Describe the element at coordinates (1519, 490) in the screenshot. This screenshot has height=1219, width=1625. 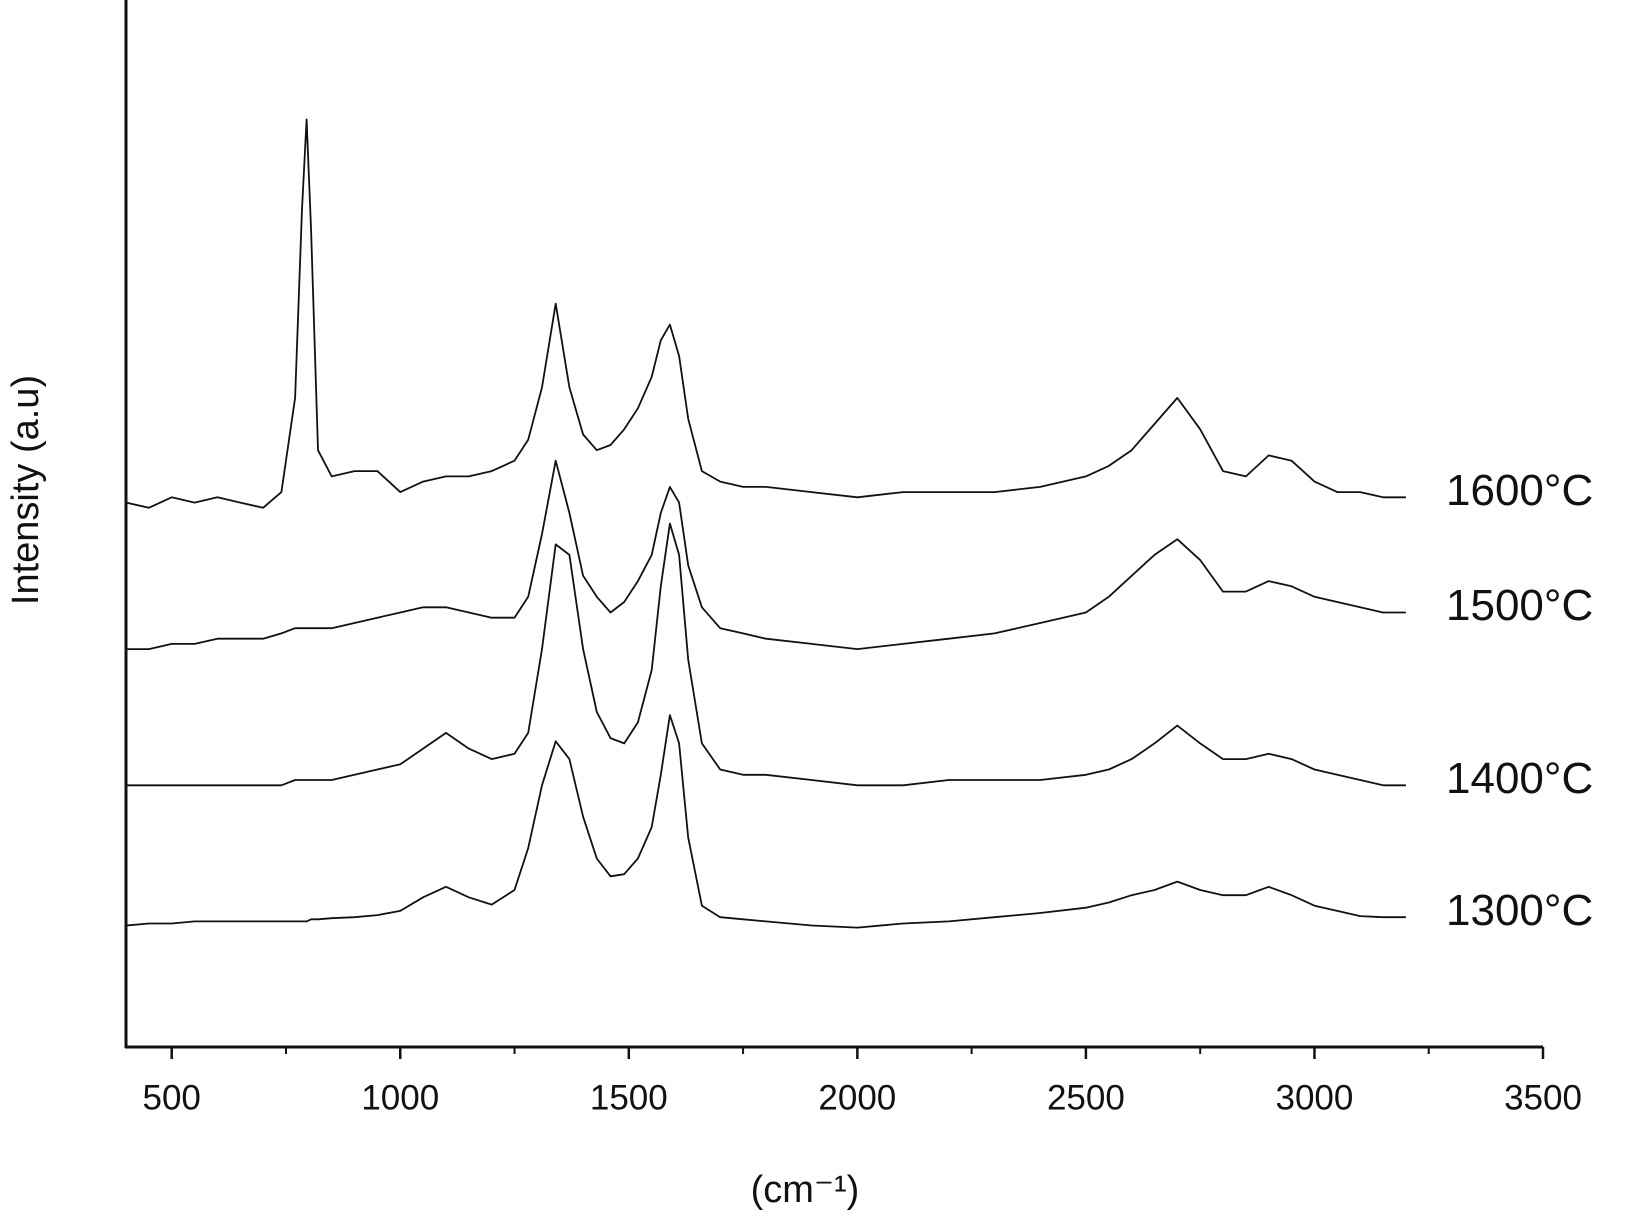
I see `series-label: 1600°C` at that location.